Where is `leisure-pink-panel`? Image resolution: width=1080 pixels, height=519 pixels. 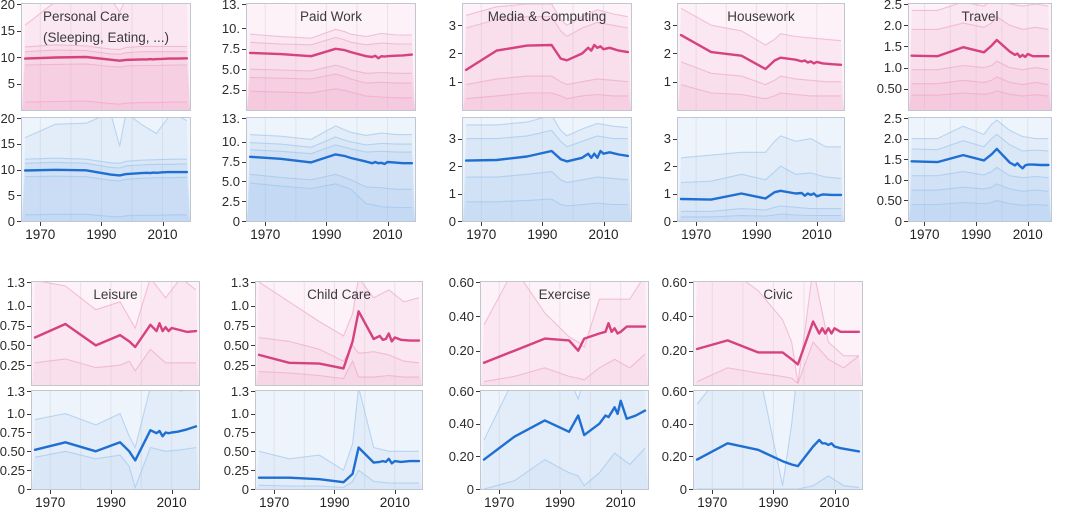
leisure-pink-panel is located at coordinates (115, 333).